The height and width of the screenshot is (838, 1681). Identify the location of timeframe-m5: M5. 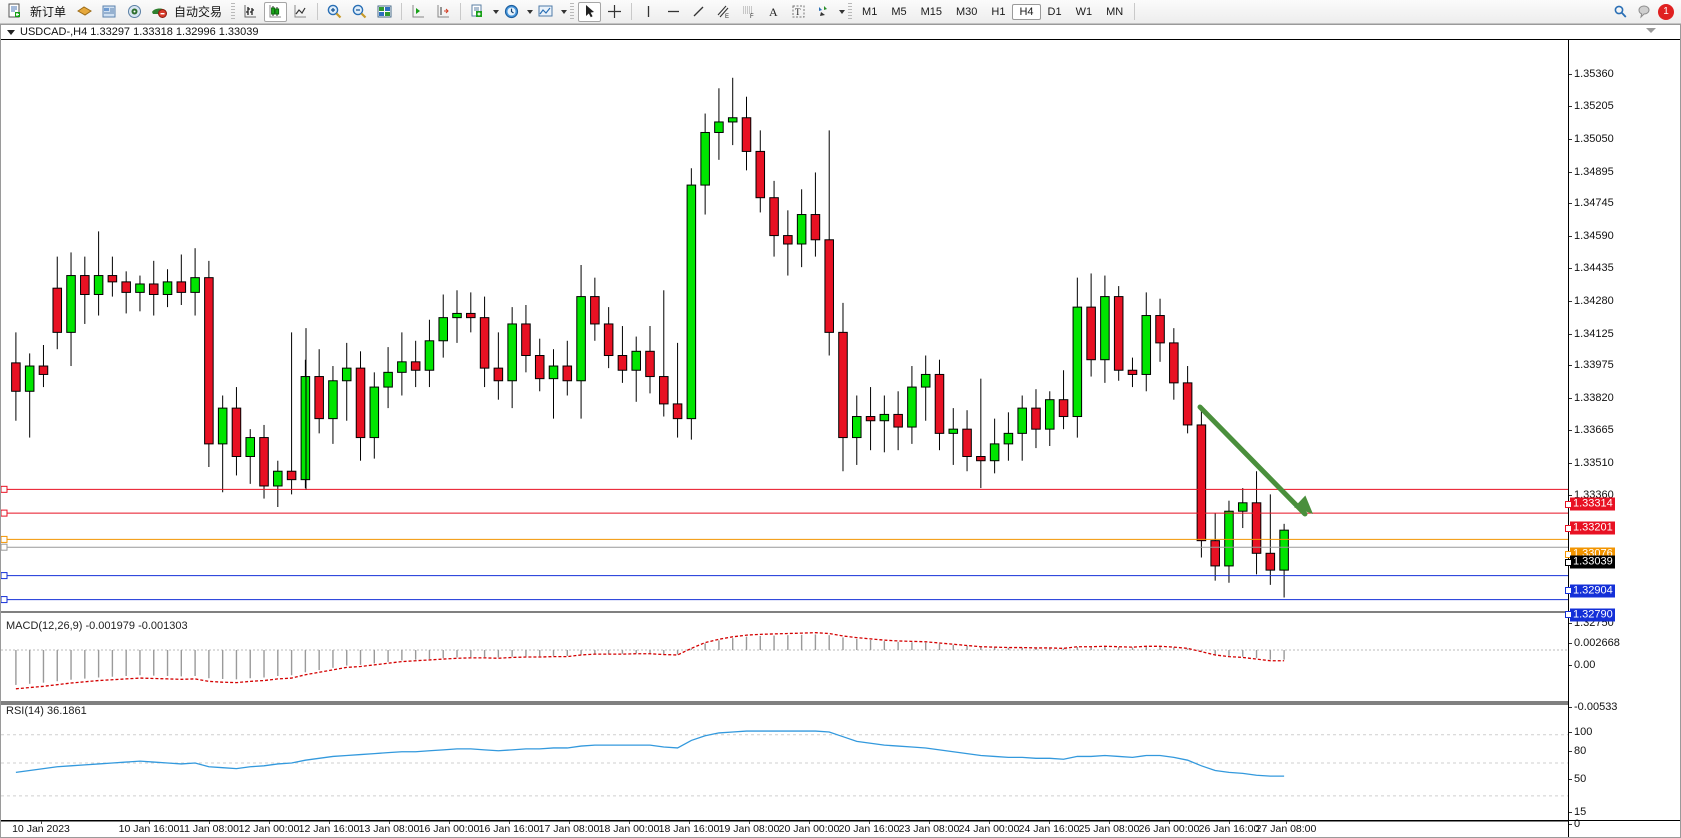
(899, 11).